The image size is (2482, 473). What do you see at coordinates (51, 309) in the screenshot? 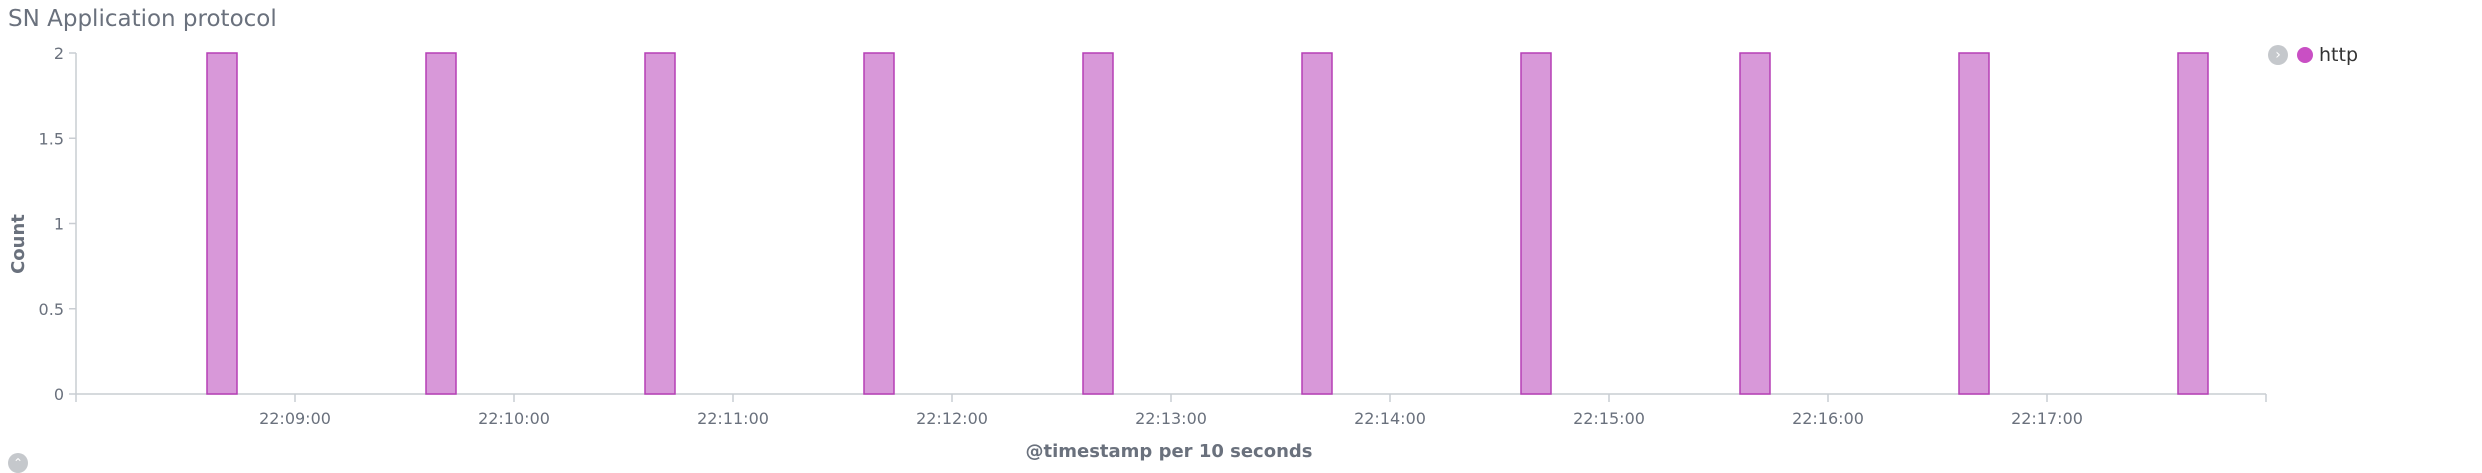
I see `y-tick-label: 0.5` at bounding box center [51, 309].